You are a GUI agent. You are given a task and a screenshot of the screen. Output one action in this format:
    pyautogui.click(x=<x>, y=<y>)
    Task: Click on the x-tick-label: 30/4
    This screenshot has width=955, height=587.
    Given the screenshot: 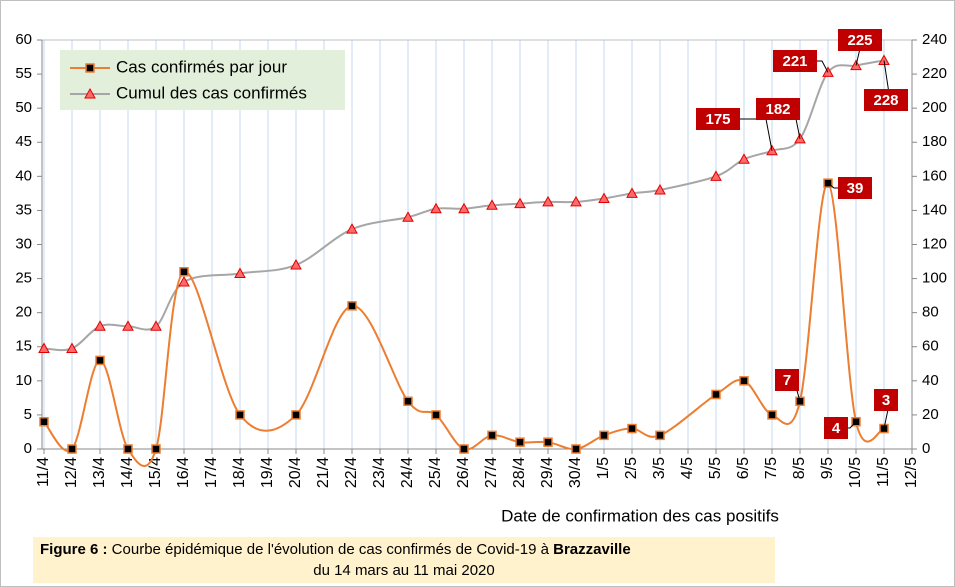 What is the action you would take?
    pyautogui.click(x=575, y=472)
    